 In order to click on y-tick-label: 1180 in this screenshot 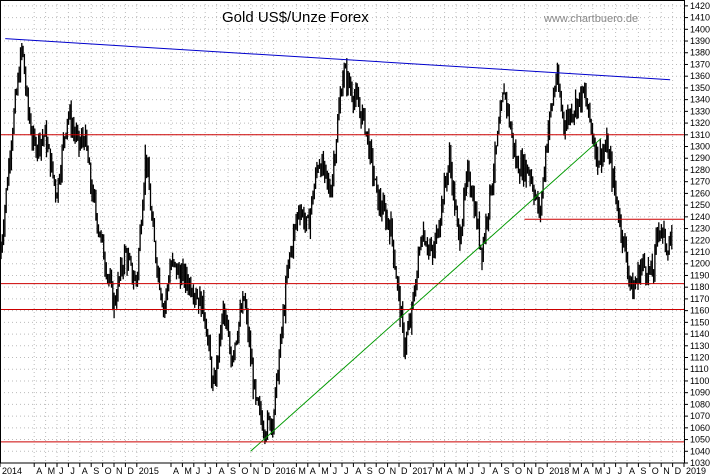, I will do `click(699, 287)`.